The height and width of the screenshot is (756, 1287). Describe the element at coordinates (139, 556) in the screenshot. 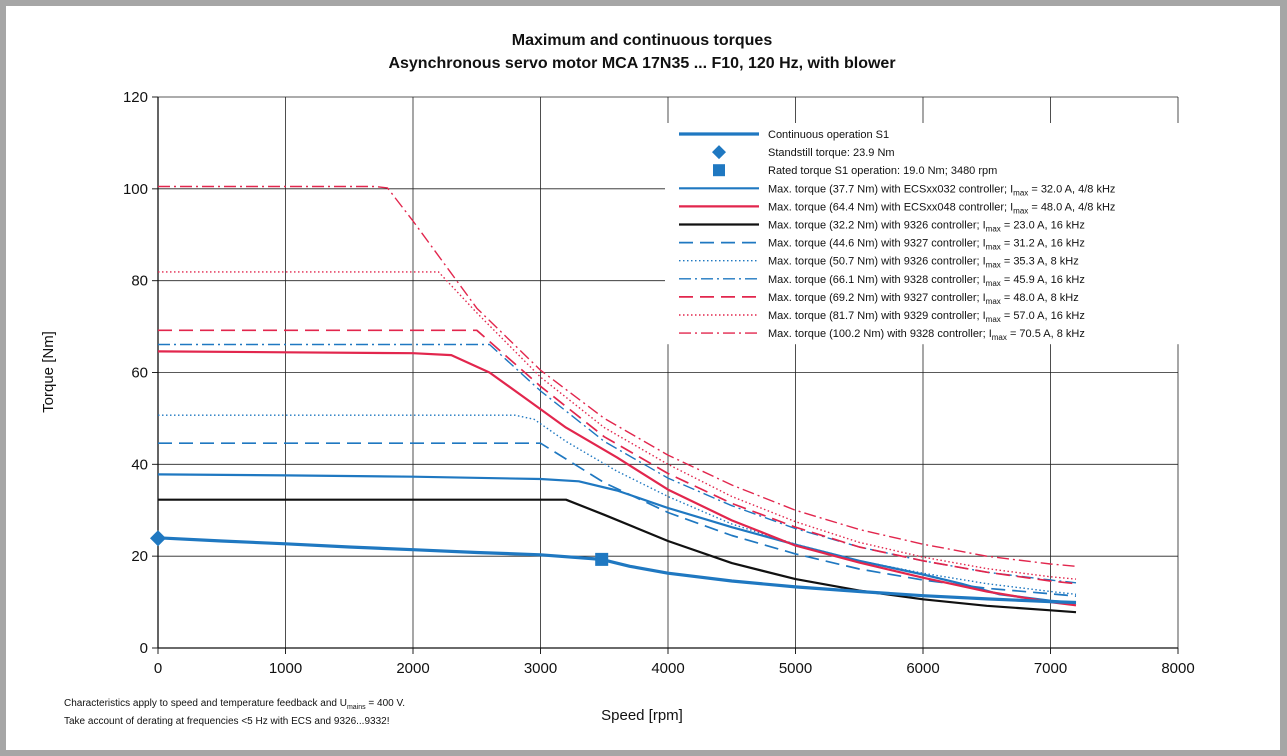

I see `y-tick-label: 20` at that location.